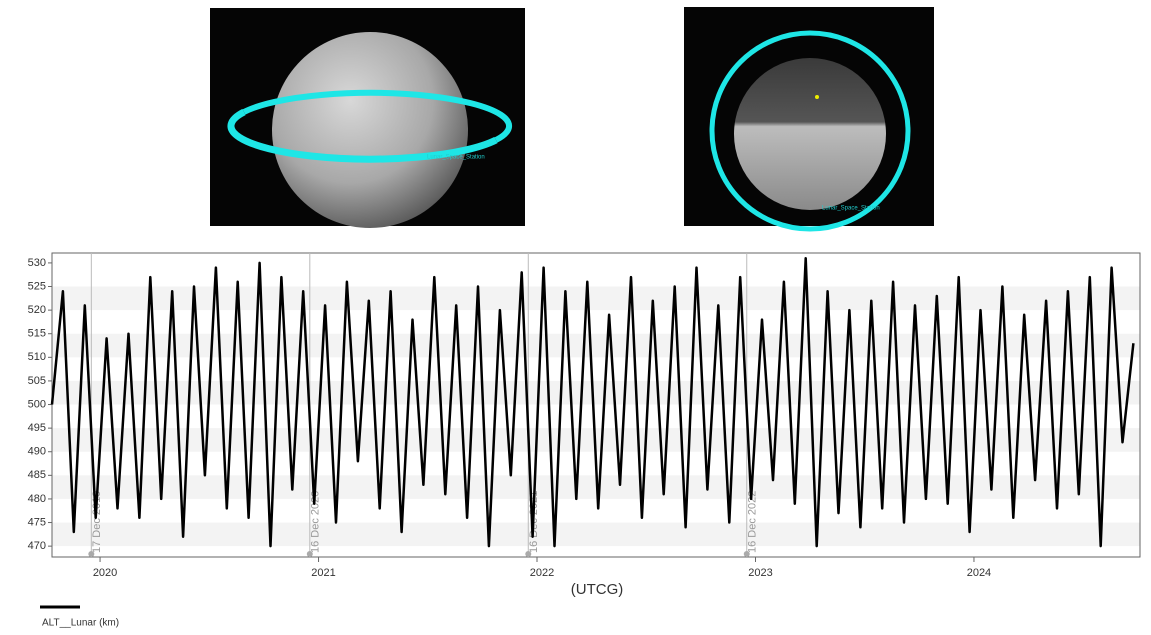  What do you see at coordinates (105, 573) in the screenshot?
I see `x-tick-label: 2020` at bounding box center [105, 573].